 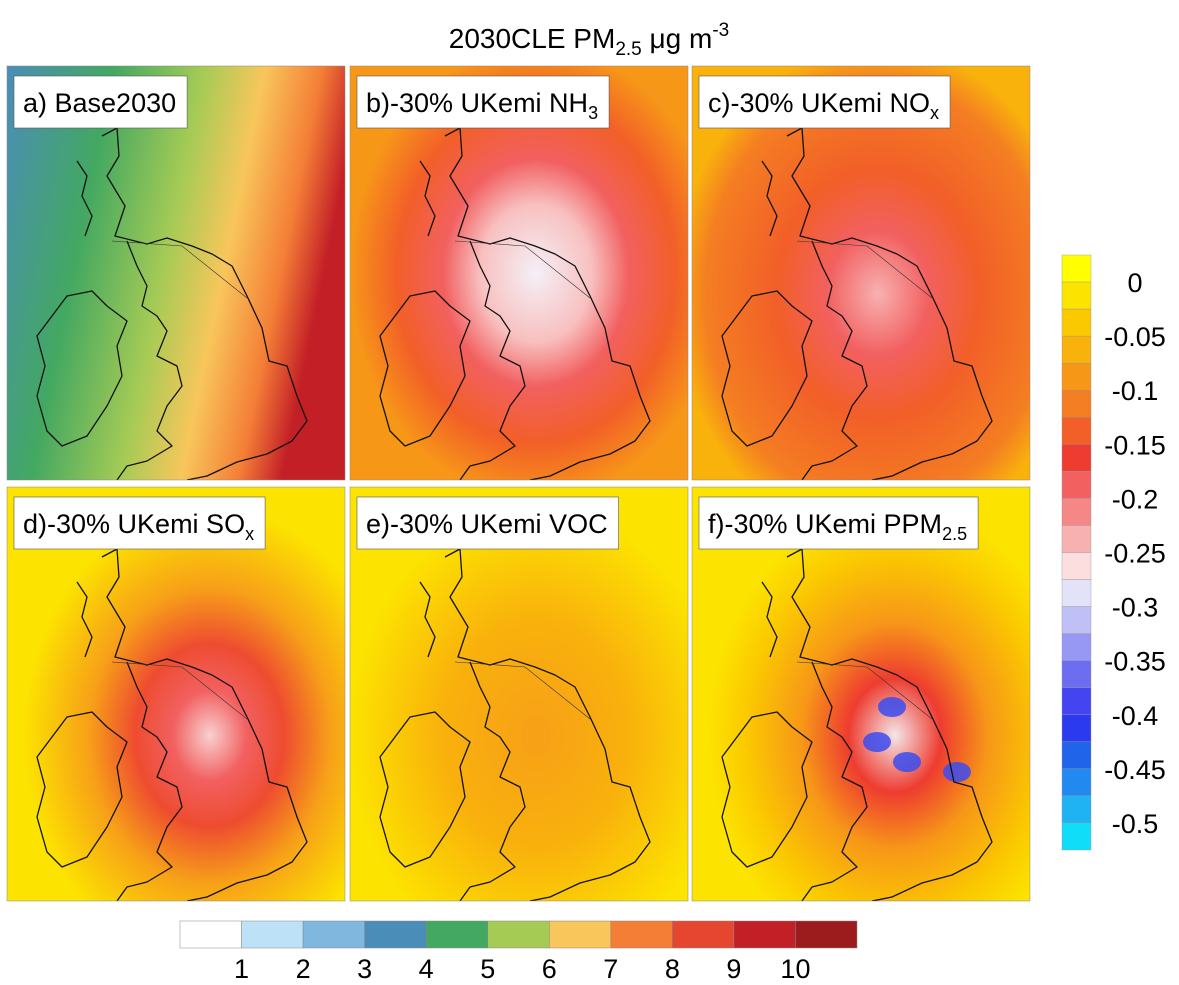 I want to click on label-text: b)-30% UKemi NH, so click(x=477, y=103).